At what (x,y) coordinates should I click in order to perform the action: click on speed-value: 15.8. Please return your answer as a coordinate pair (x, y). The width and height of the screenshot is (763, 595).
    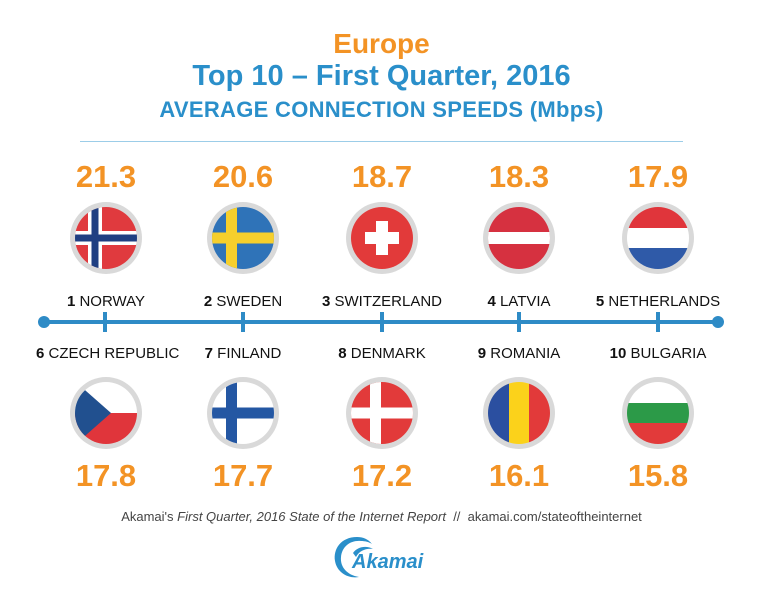
    Looking at the image, I should click on (658, 475).